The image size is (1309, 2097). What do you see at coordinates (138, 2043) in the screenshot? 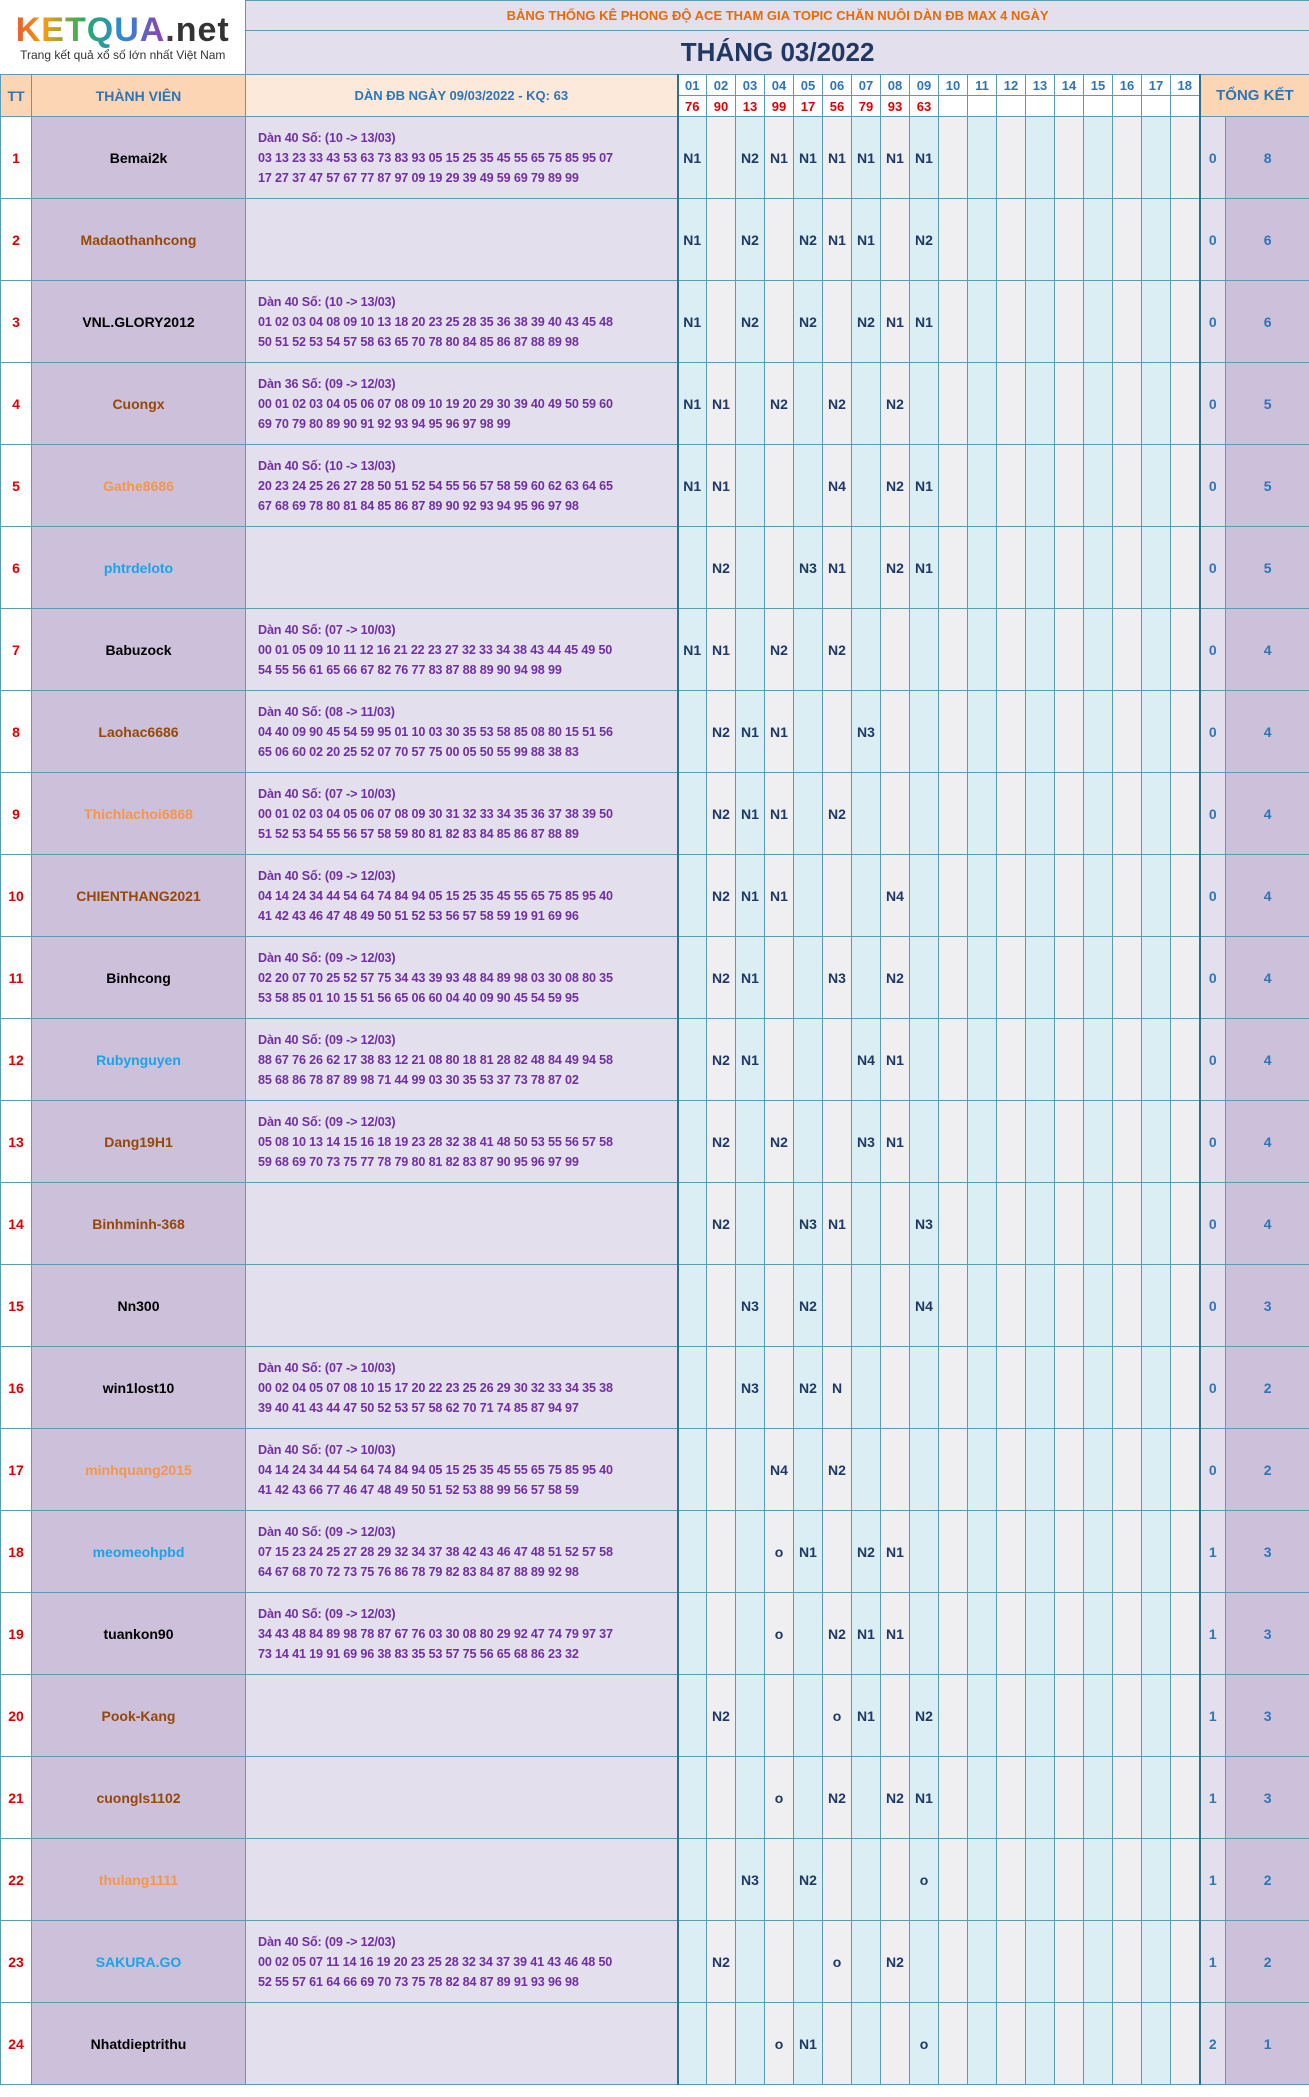
I see `member-name: Nhatdieptrithu` at bounding box center [138, 2043].